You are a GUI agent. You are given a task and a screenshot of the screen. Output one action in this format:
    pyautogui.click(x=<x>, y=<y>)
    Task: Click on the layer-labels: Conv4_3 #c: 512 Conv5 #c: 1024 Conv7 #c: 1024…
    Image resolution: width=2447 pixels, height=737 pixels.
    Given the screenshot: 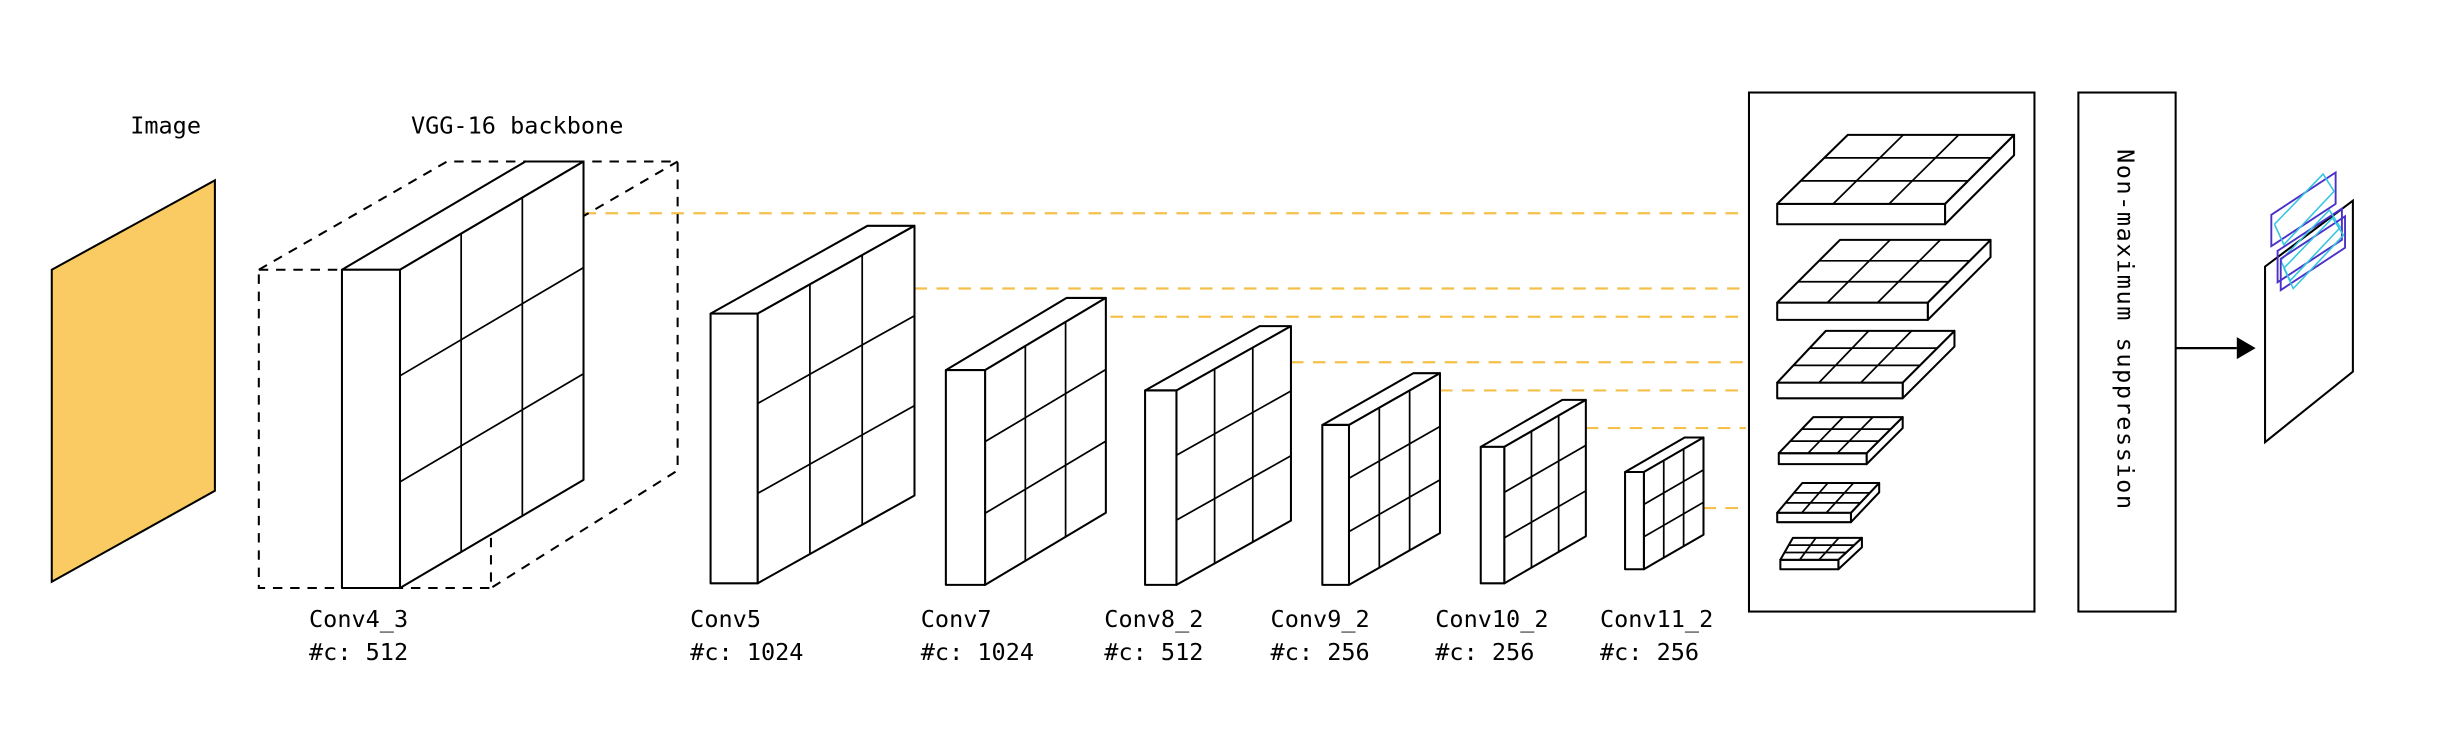 What is the action you would take?
    pyautogui.click(x=1011, y=635)
    